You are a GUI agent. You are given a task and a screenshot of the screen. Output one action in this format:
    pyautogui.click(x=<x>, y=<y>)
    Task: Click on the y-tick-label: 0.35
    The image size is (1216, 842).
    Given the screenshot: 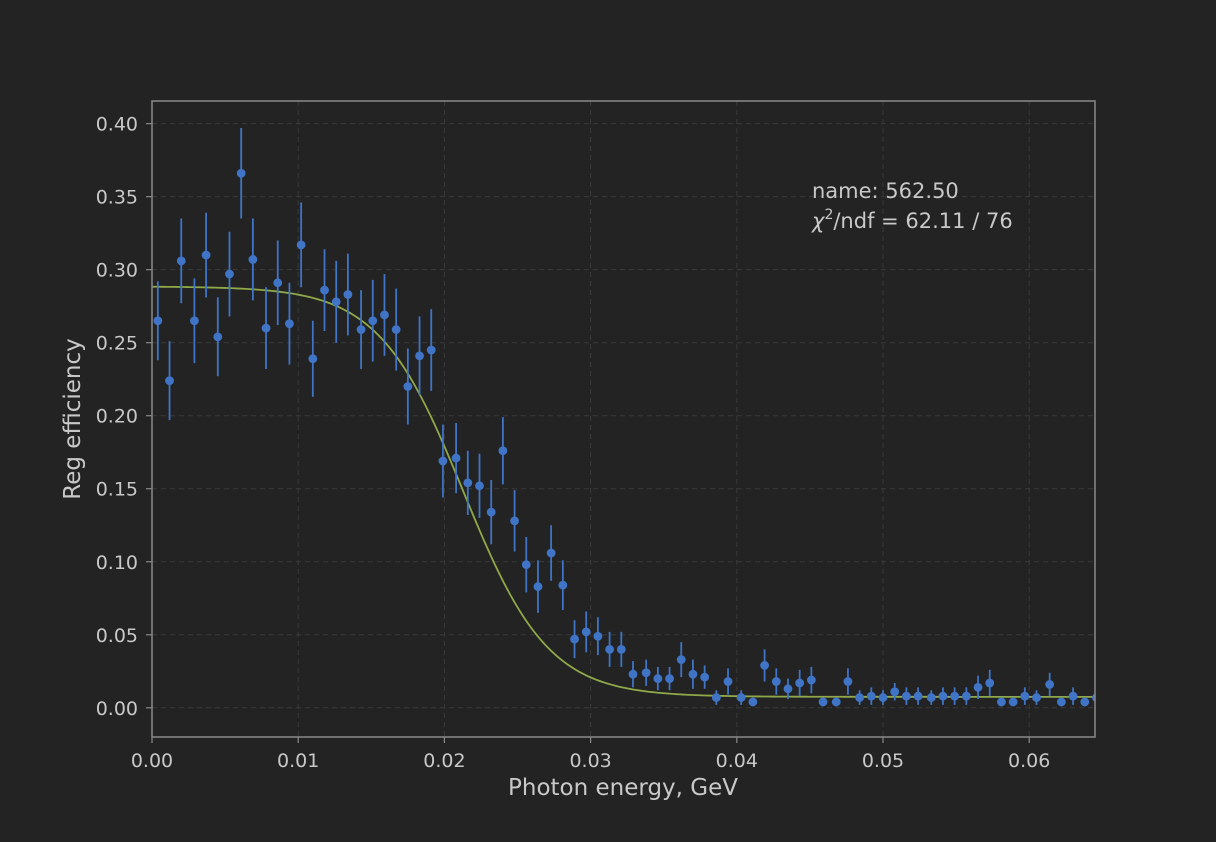 What is the action you would take?
    pyautogui.click(x=117, y=198)
    